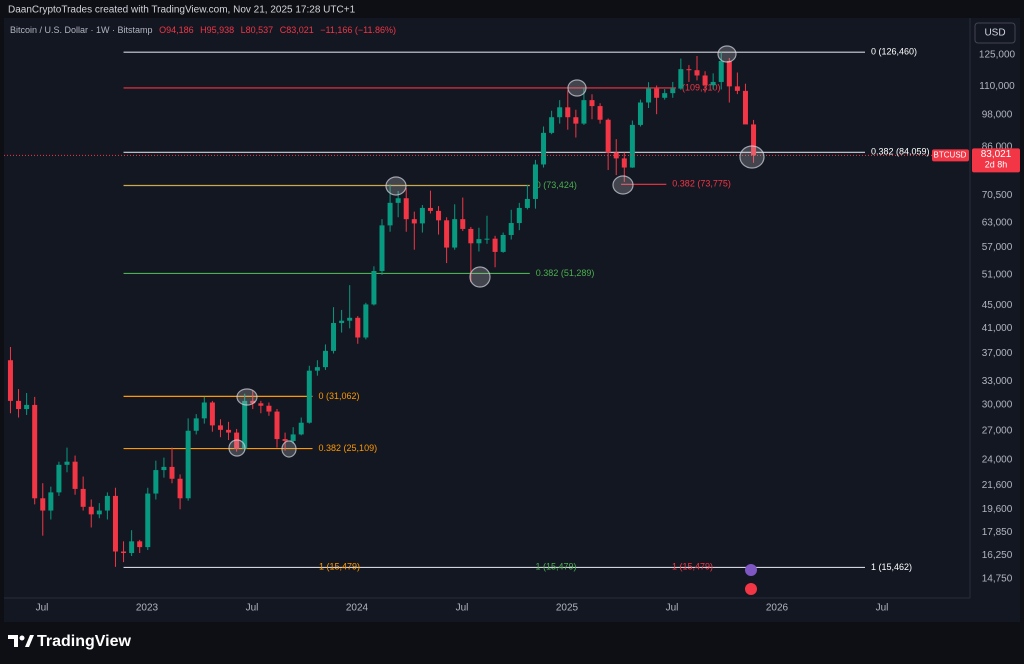  I want to click on fib-label: 0.382 (73,775), so click(701, 184).